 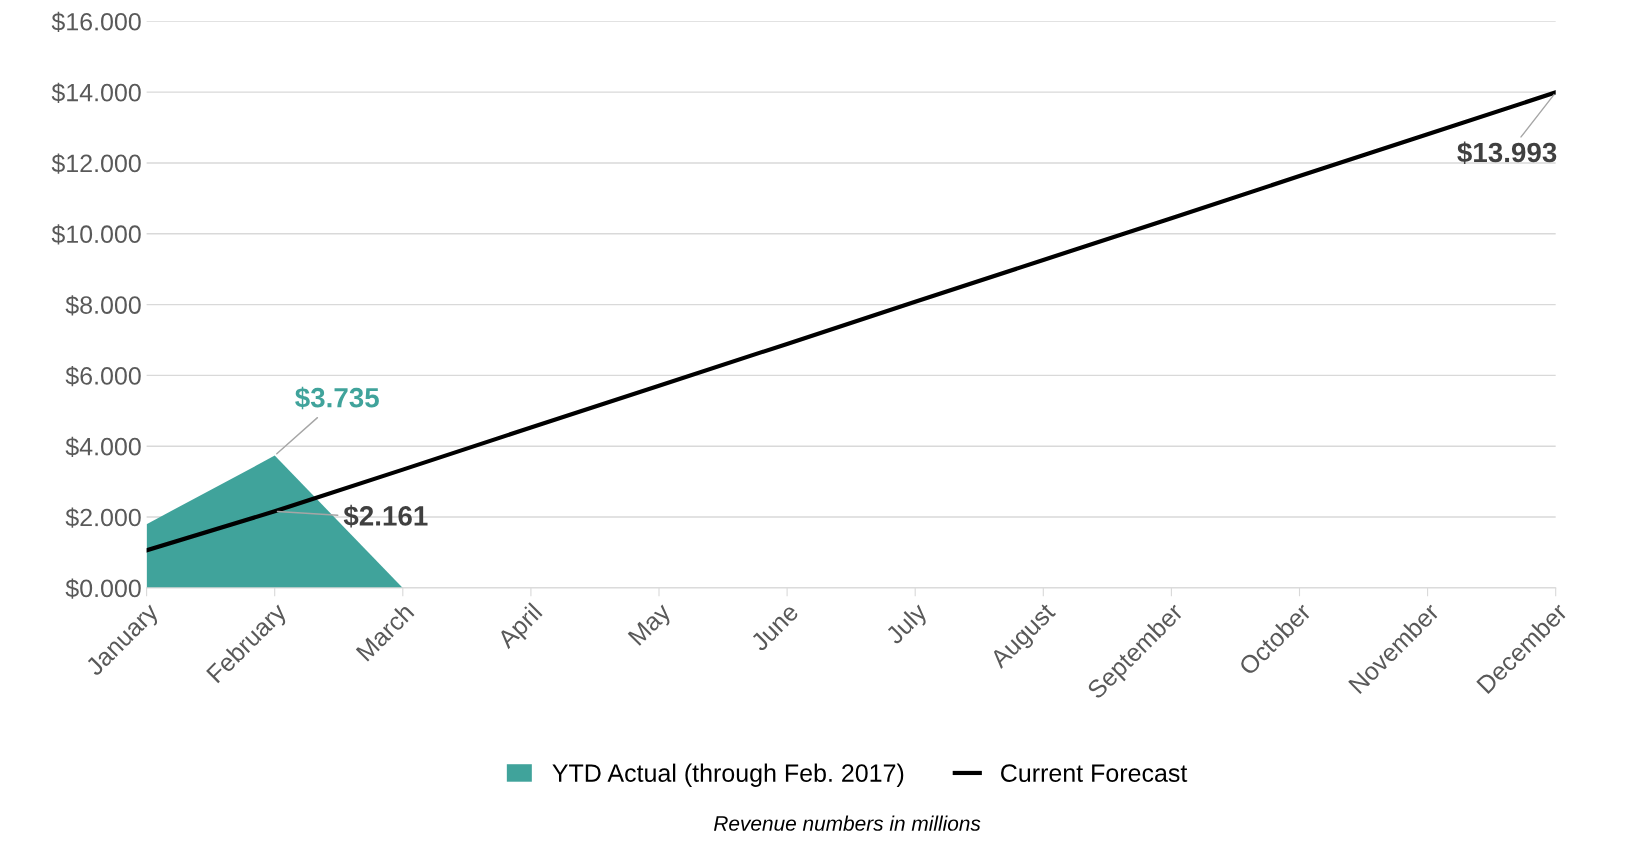 What do you see at coordinates (96, 92) in the screenshot?
I see `y-tick-label: $14.000` at bounding box center [96, 92].